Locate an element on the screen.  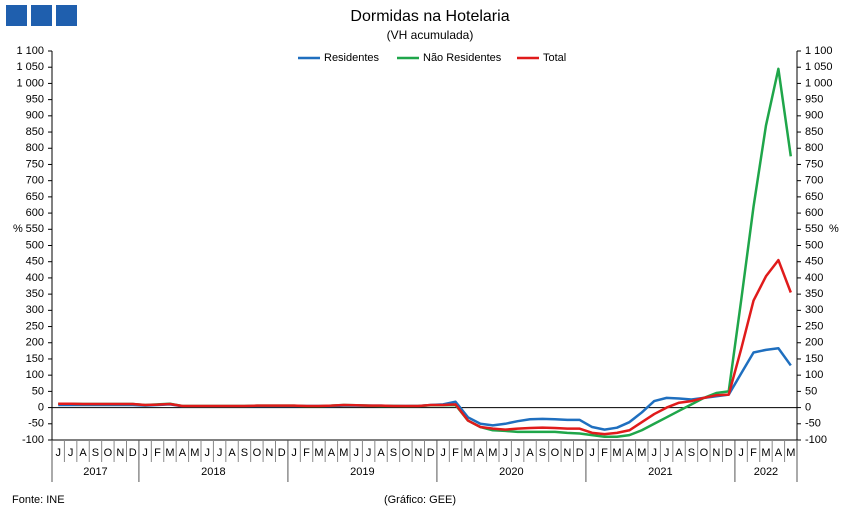
y-tick-label: 950 is located at coordinates (35, 100).